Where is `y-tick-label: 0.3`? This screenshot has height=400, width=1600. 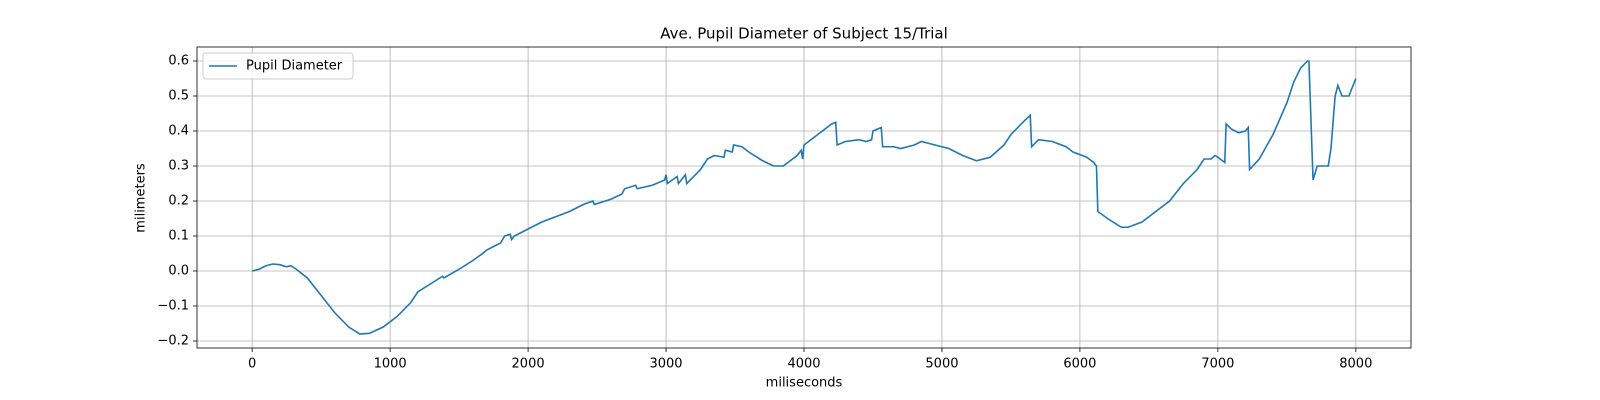 y-tick-label: 0.3 is located at coordinates (178, 166).